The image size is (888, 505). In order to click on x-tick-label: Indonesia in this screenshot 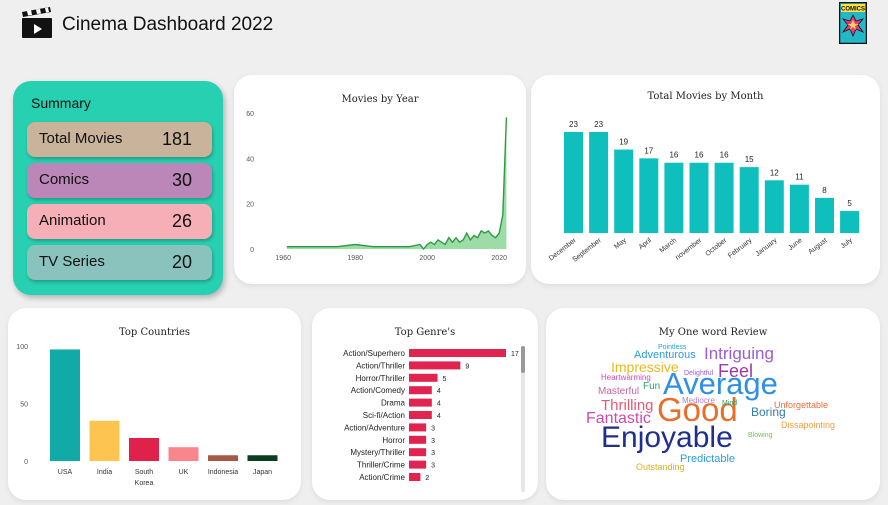, I will do `click(223, 472)`.